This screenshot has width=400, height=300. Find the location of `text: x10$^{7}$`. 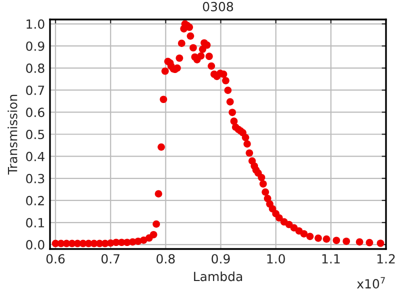

text: x10$^{7}$ is located at coordinates (370, 282).